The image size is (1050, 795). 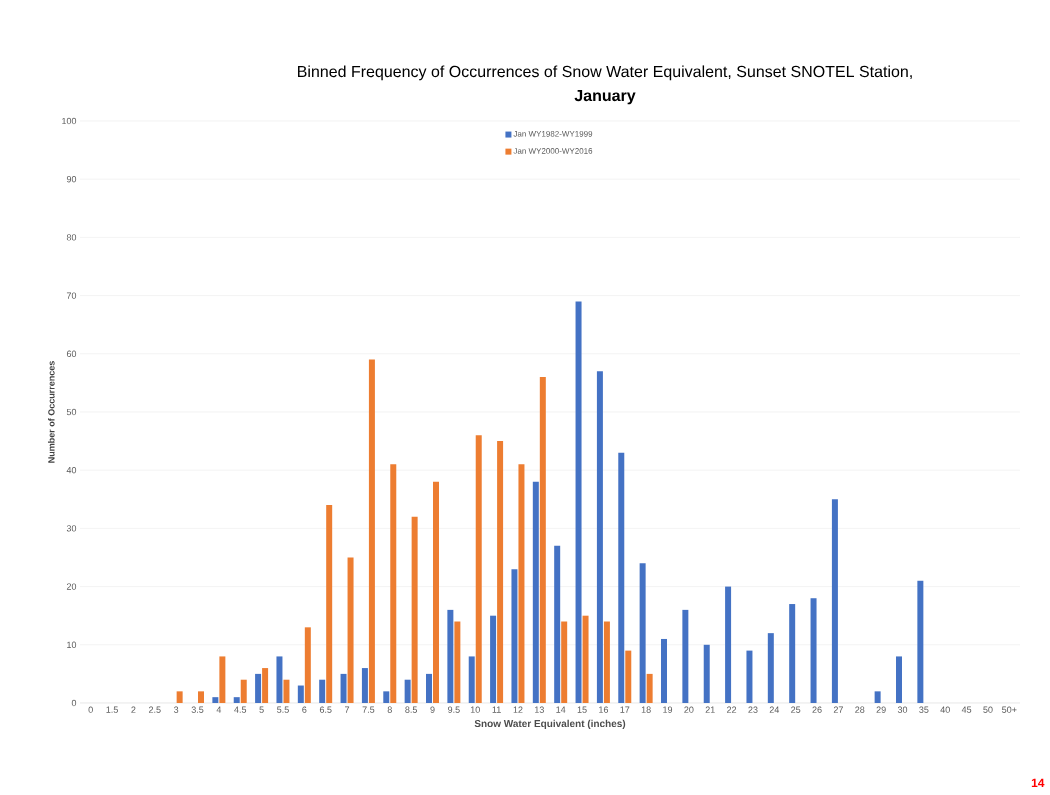 What do you see at coordinates (240, 709) in the screenshot?
I see `x-tick-label: 4.5` at bounding box center [240, 709].